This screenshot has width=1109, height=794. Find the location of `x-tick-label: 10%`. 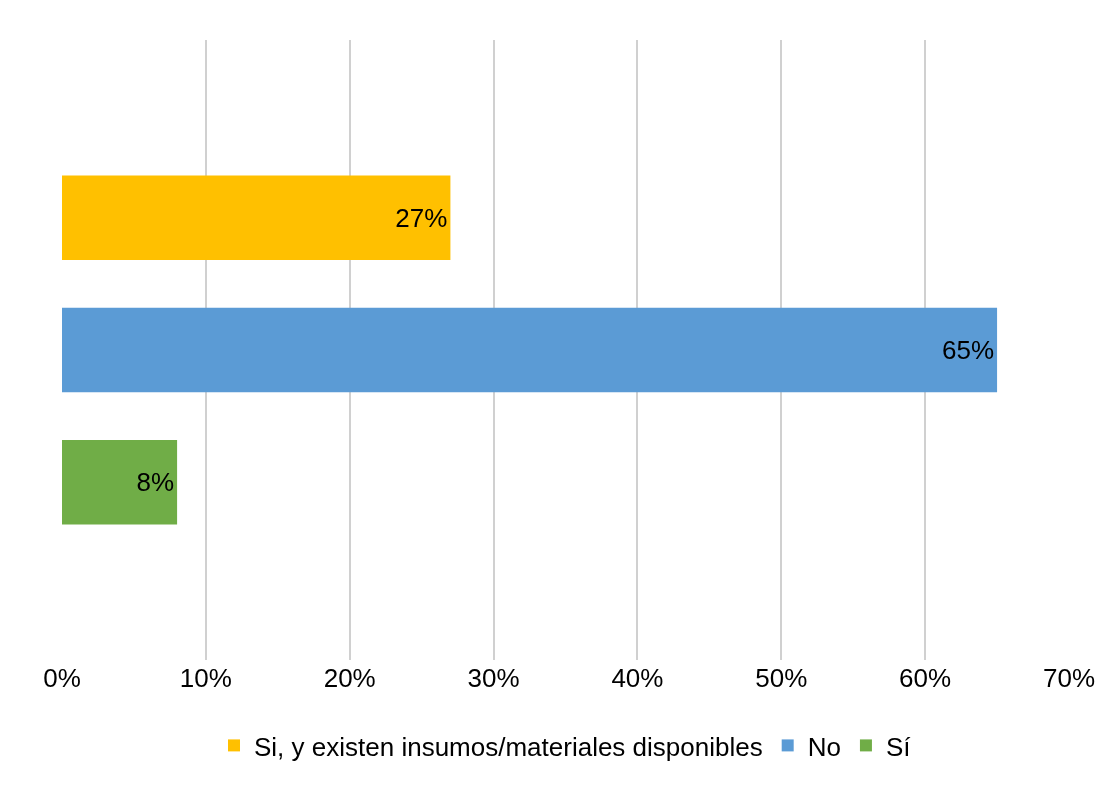

x-tick-label: 10% is located at coordinates (205, 678).